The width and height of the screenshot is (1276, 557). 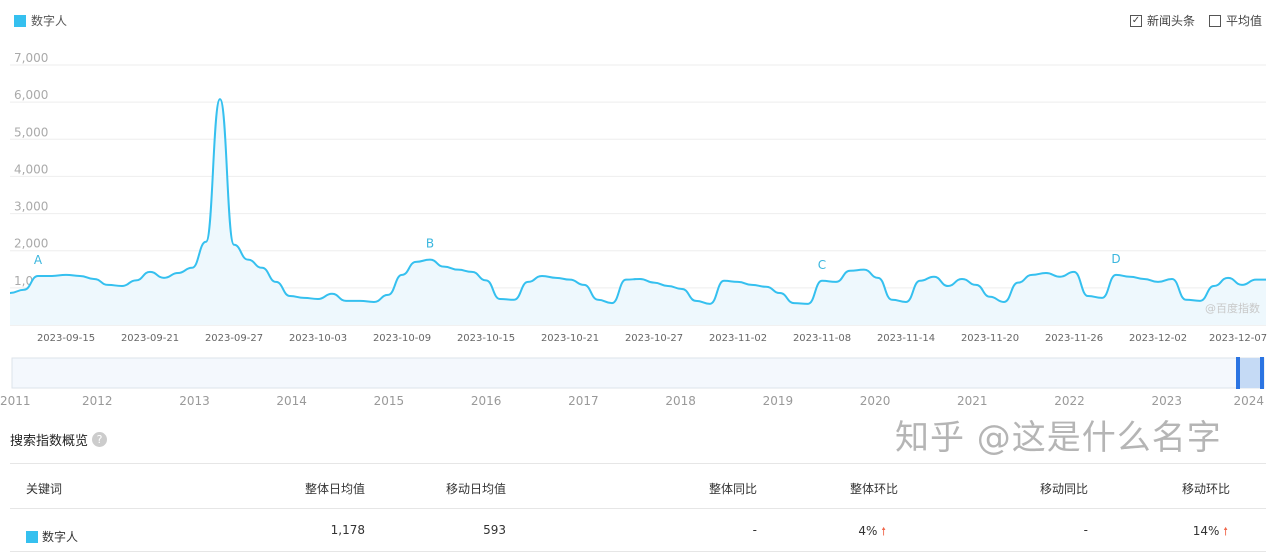 I want to click on row-keyword: 数字人, so click(x=52, y=536).